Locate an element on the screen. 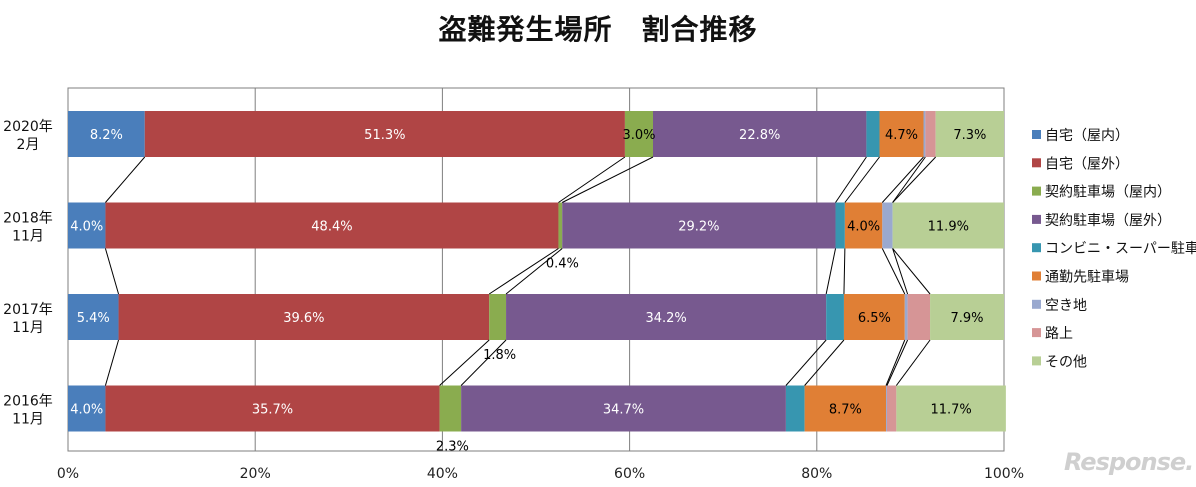 This screenshot has height=487, width=1196. x-tick-label: 20% is located at coordinates (255, 474).